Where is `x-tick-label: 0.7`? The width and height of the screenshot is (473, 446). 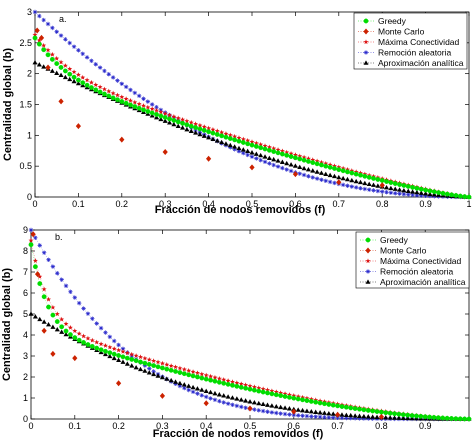 x-tick-label: 0.7 is located at coordinates (337, 426).